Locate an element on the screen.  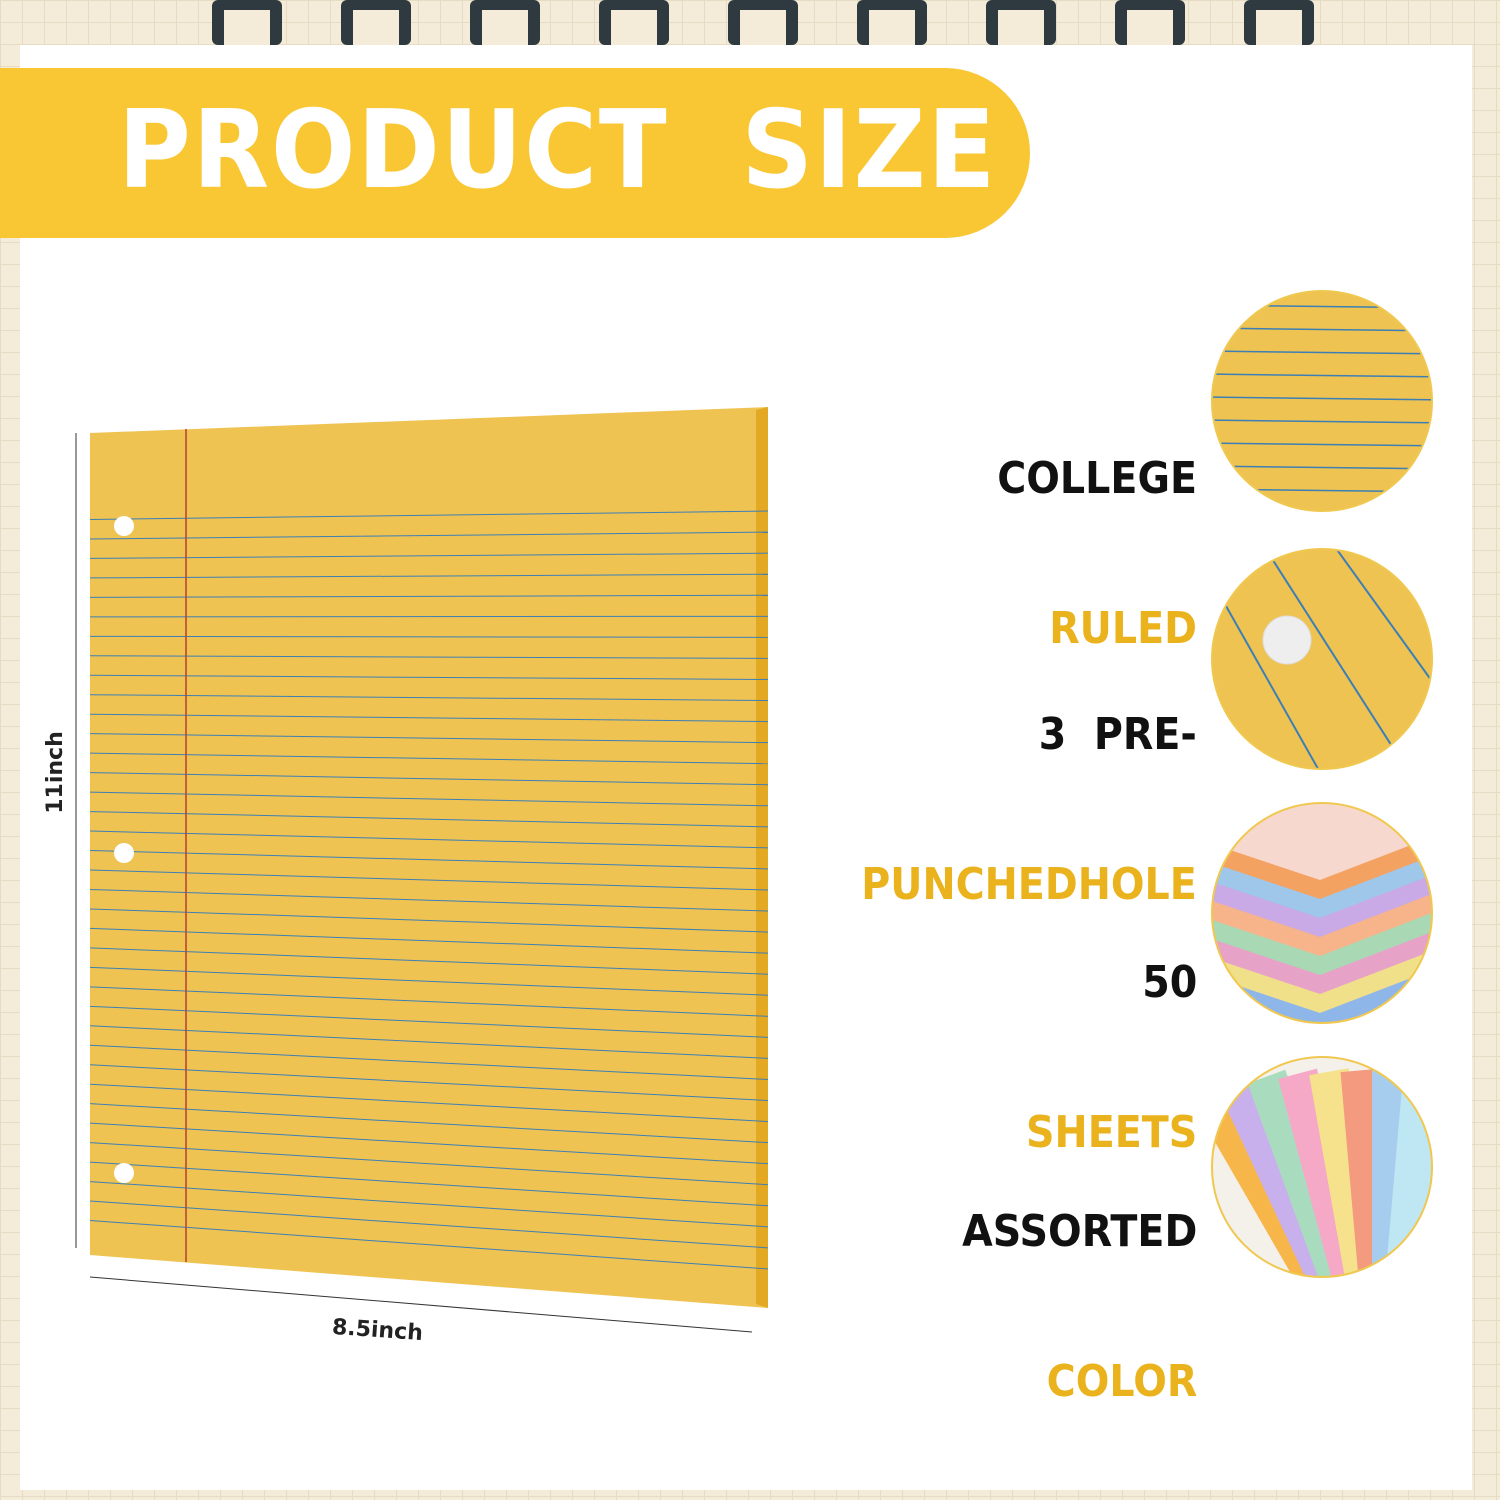
paper-stack-closeup-icon is located at coordinates (1322, 913).